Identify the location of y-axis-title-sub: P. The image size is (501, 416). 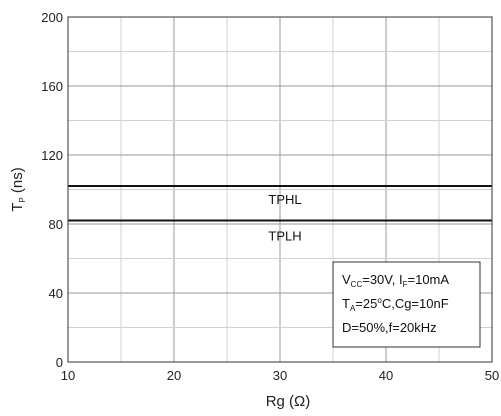
(22, 199).